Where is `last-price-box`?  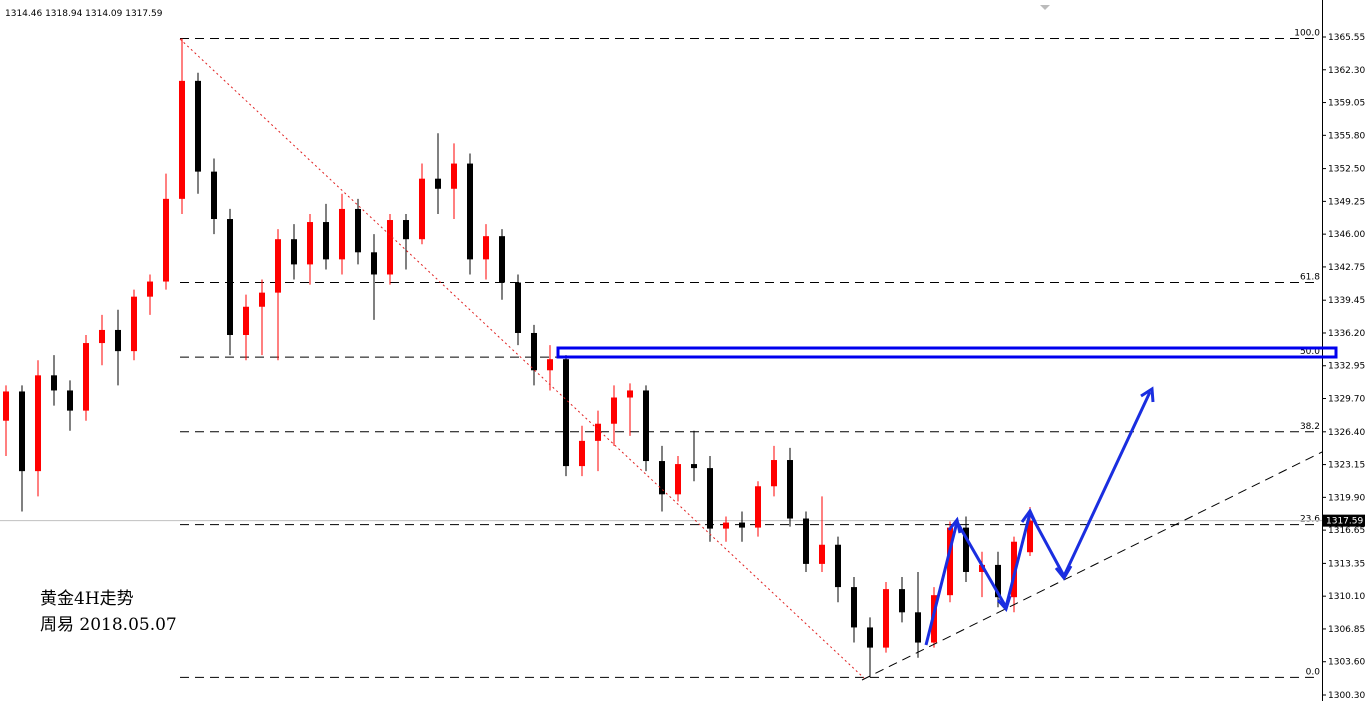
last-price-box is located at coordinates (1344, 520).